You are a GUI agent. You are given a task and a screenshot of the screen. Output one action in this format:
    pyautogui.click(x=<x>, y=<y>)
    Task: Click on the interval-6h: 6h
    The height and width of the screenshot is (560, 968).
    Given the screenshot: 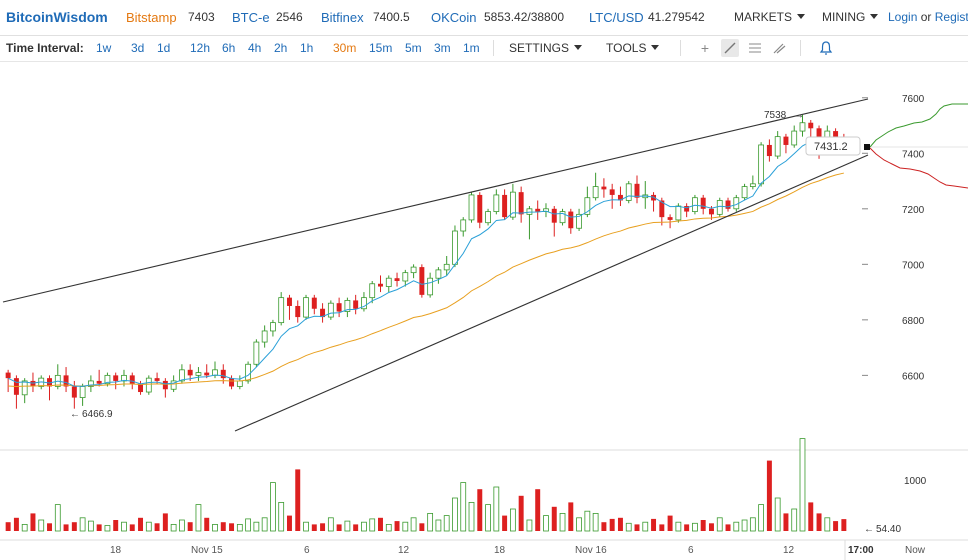 What is the action you would take?
    pyautogui.click(x=229, y=48)
    